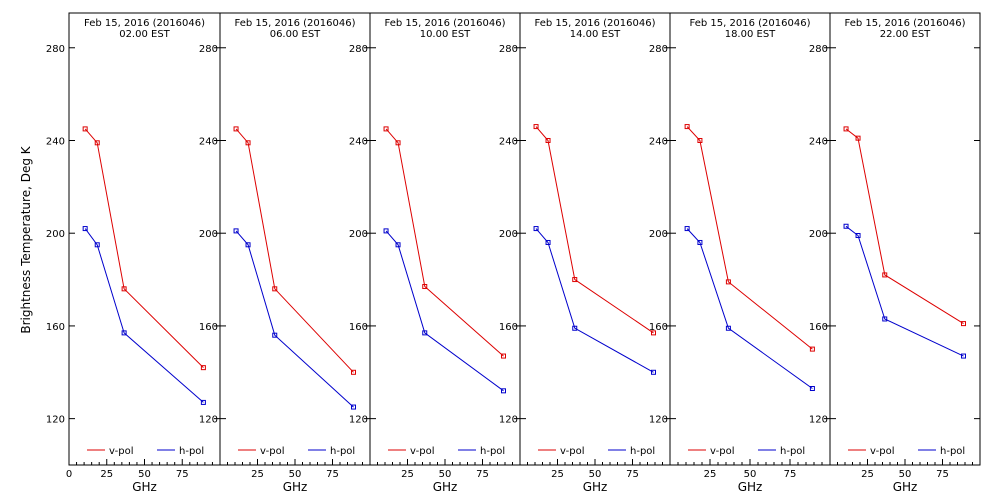 The image size is (1000, 500). What do you see at coordinates (750, 34) in the screenshot?
I see `panel-title-time: 18.00 EST` at bounding box center [750, 34].